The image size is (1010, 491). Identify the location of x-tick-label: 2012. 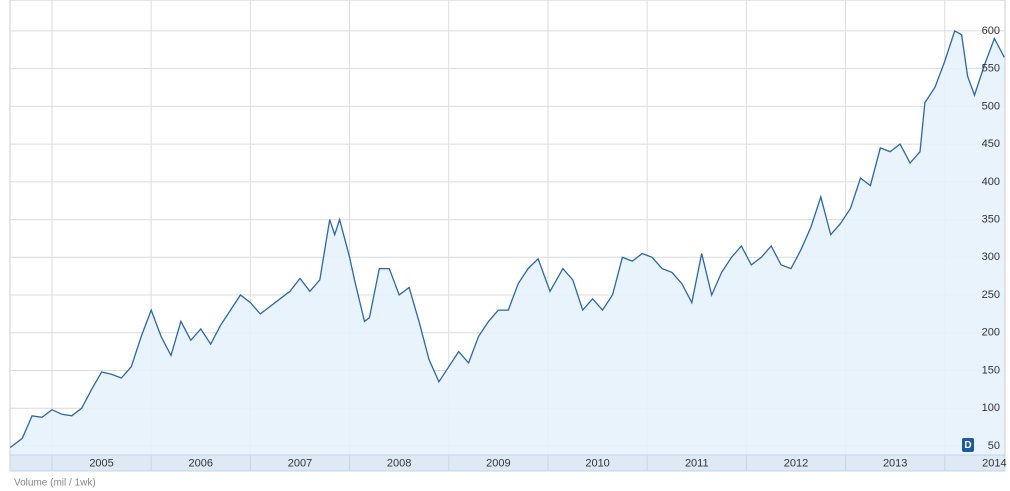
(796, 463).